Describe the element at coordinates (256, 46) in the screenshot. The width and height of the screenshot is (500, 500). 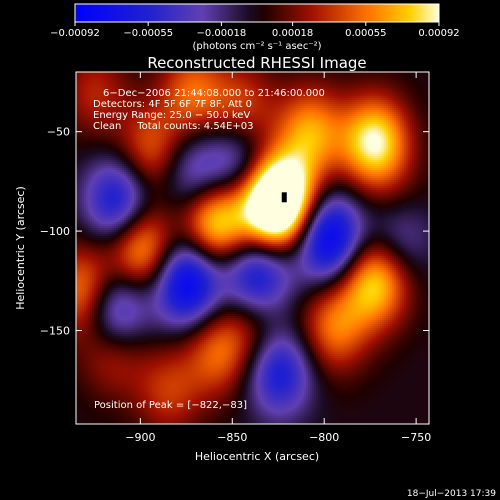
I see `colorbar-unit-label: (photons cm⁻² s⁻¹ asec⁻²)` at that location.